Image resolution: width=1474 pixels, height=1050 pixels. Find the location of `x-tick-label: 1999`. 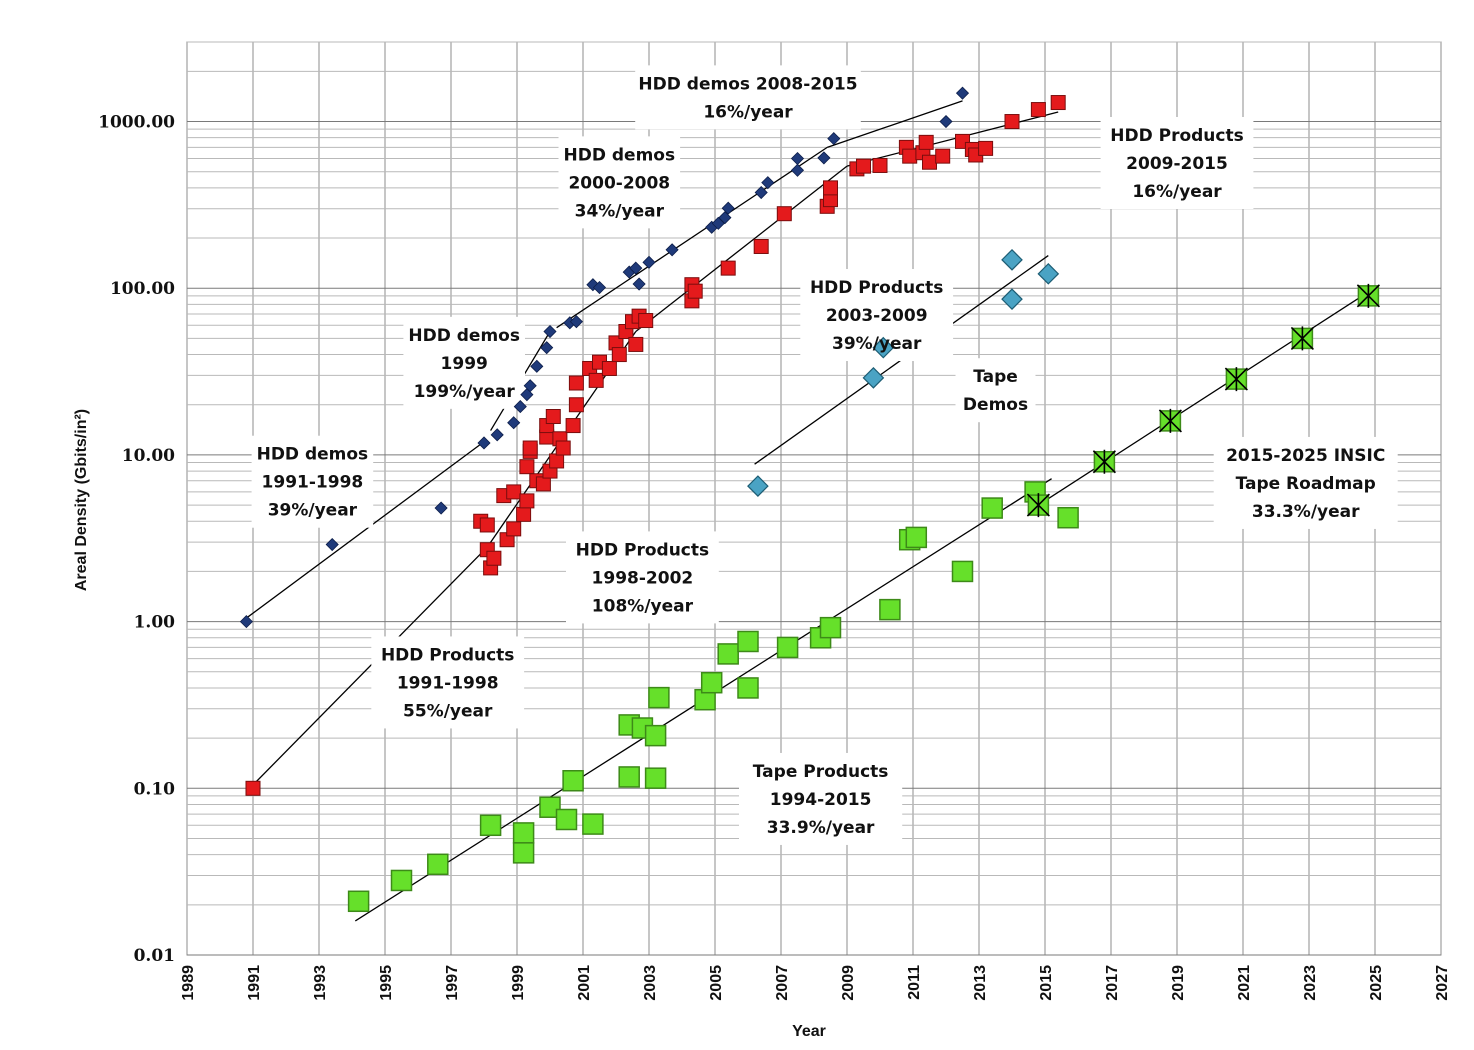

x-tick-label: 1999 is located at coordinates (518, 983).